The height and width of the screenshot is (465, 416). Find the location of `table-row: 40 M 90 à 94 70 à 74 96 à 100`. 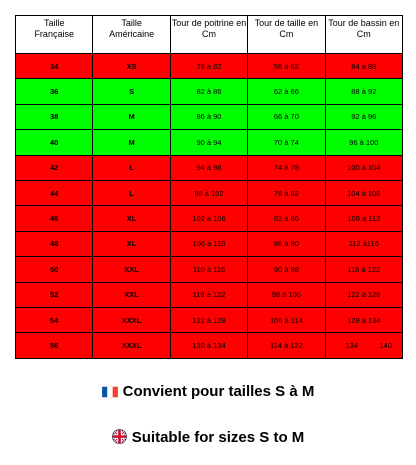

table-row: 40 M 90 à 94 70 à 74 96 à 100 is located at coordinates (209, 142).